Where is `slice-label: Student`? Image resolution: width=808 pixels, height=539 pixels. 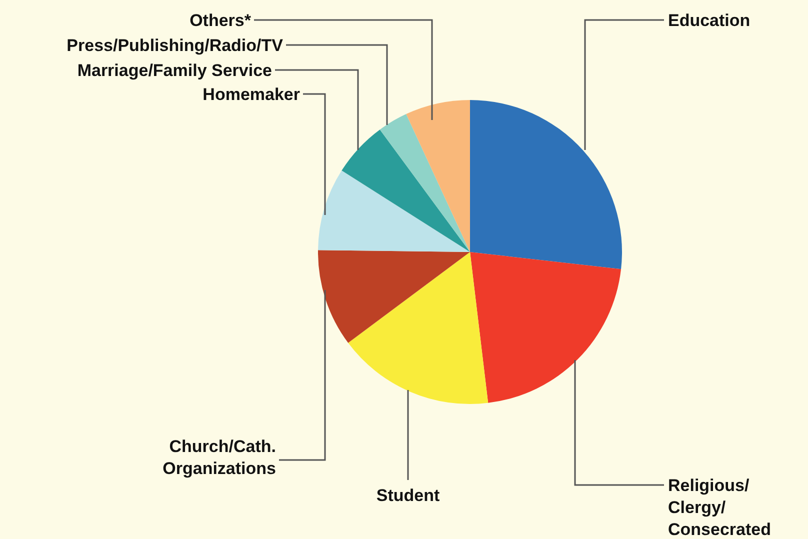
slice-label: Student is located at coordinates (408, 495).